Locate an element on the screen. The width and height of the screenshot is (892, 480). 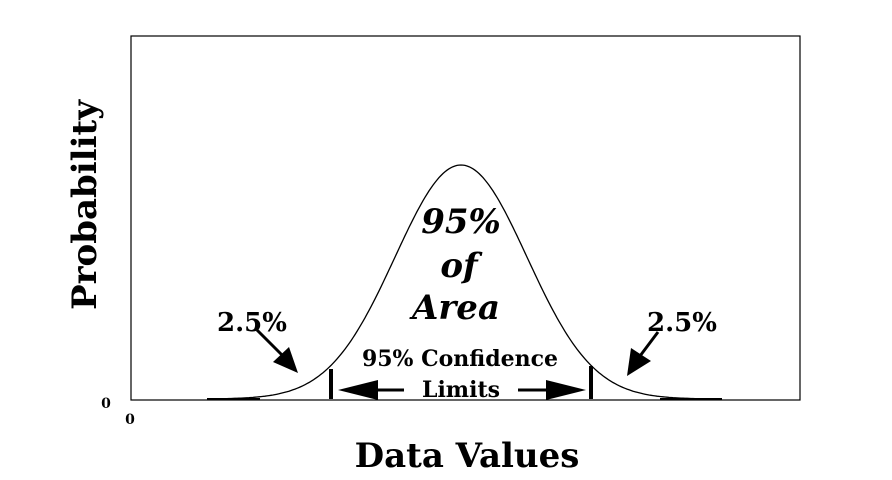
left-tail-percent-label: 2.5% is located at coordinates (252, 323).